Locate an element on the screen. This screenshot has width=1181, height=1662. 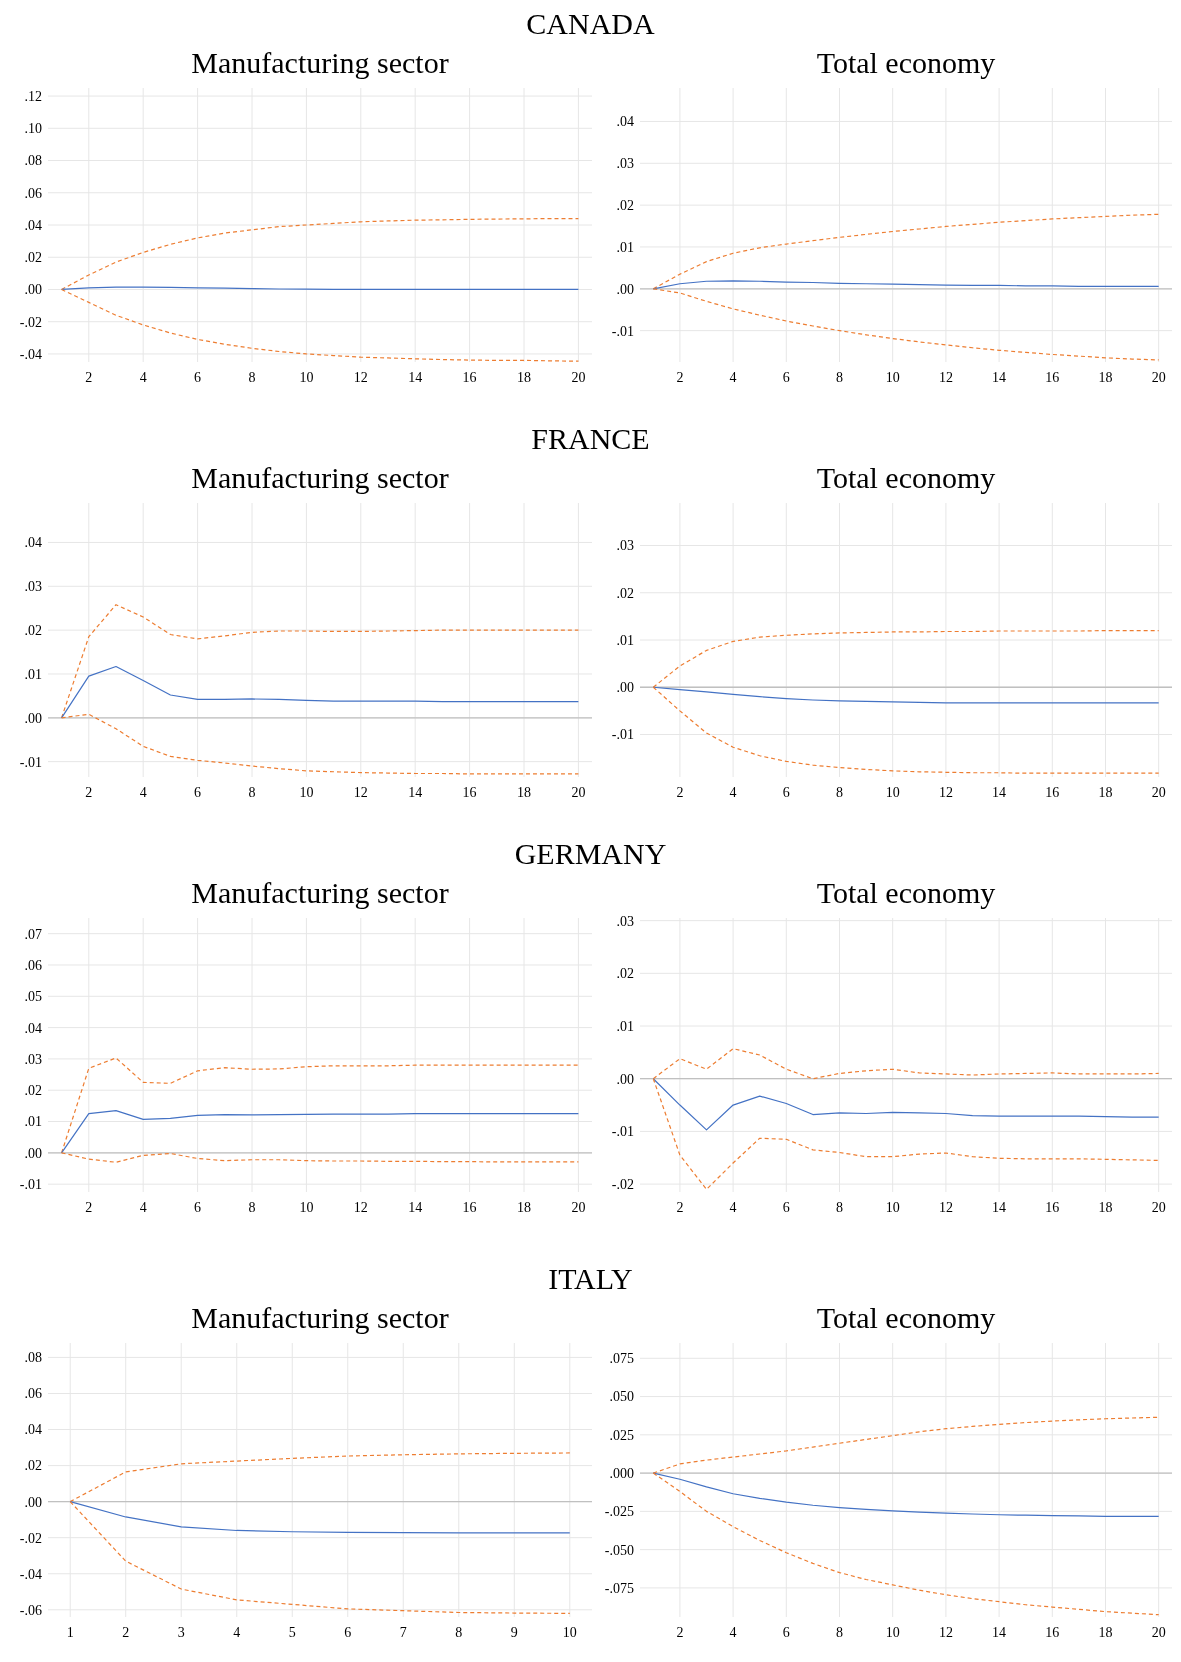
x-tick-label: 7 is located at coordinates (403, 1632).